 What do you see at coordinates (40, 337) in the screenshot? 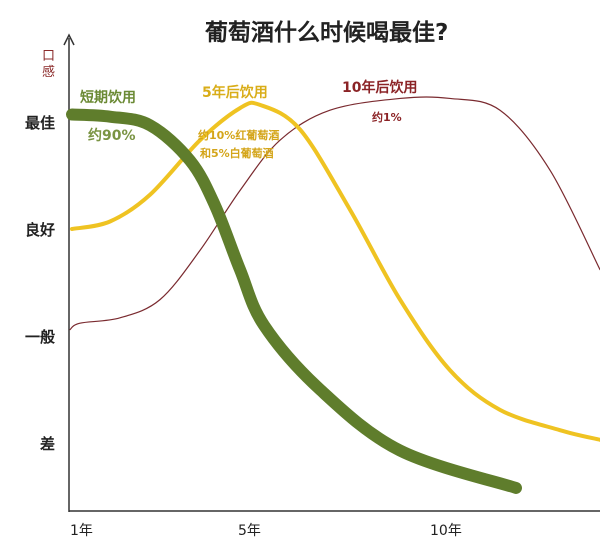
I see `y-tick-label: 一般` at bounding box center [40, 337].